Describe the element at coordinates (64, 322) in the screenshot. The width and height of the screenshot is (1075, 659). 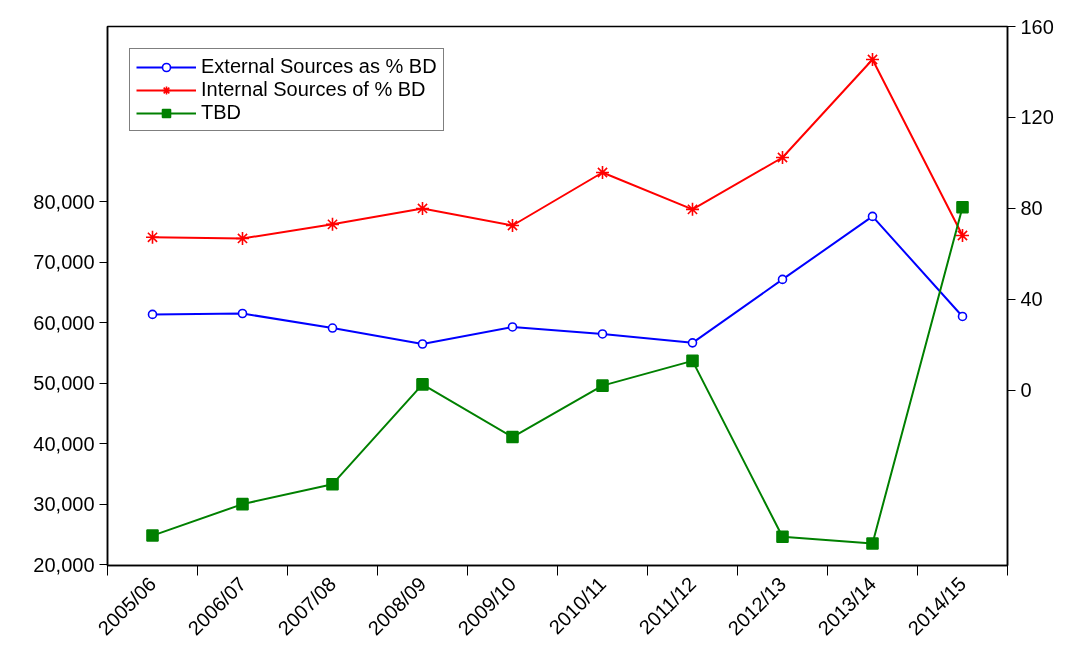
I see `y-tick-label: 60,000` at that location.